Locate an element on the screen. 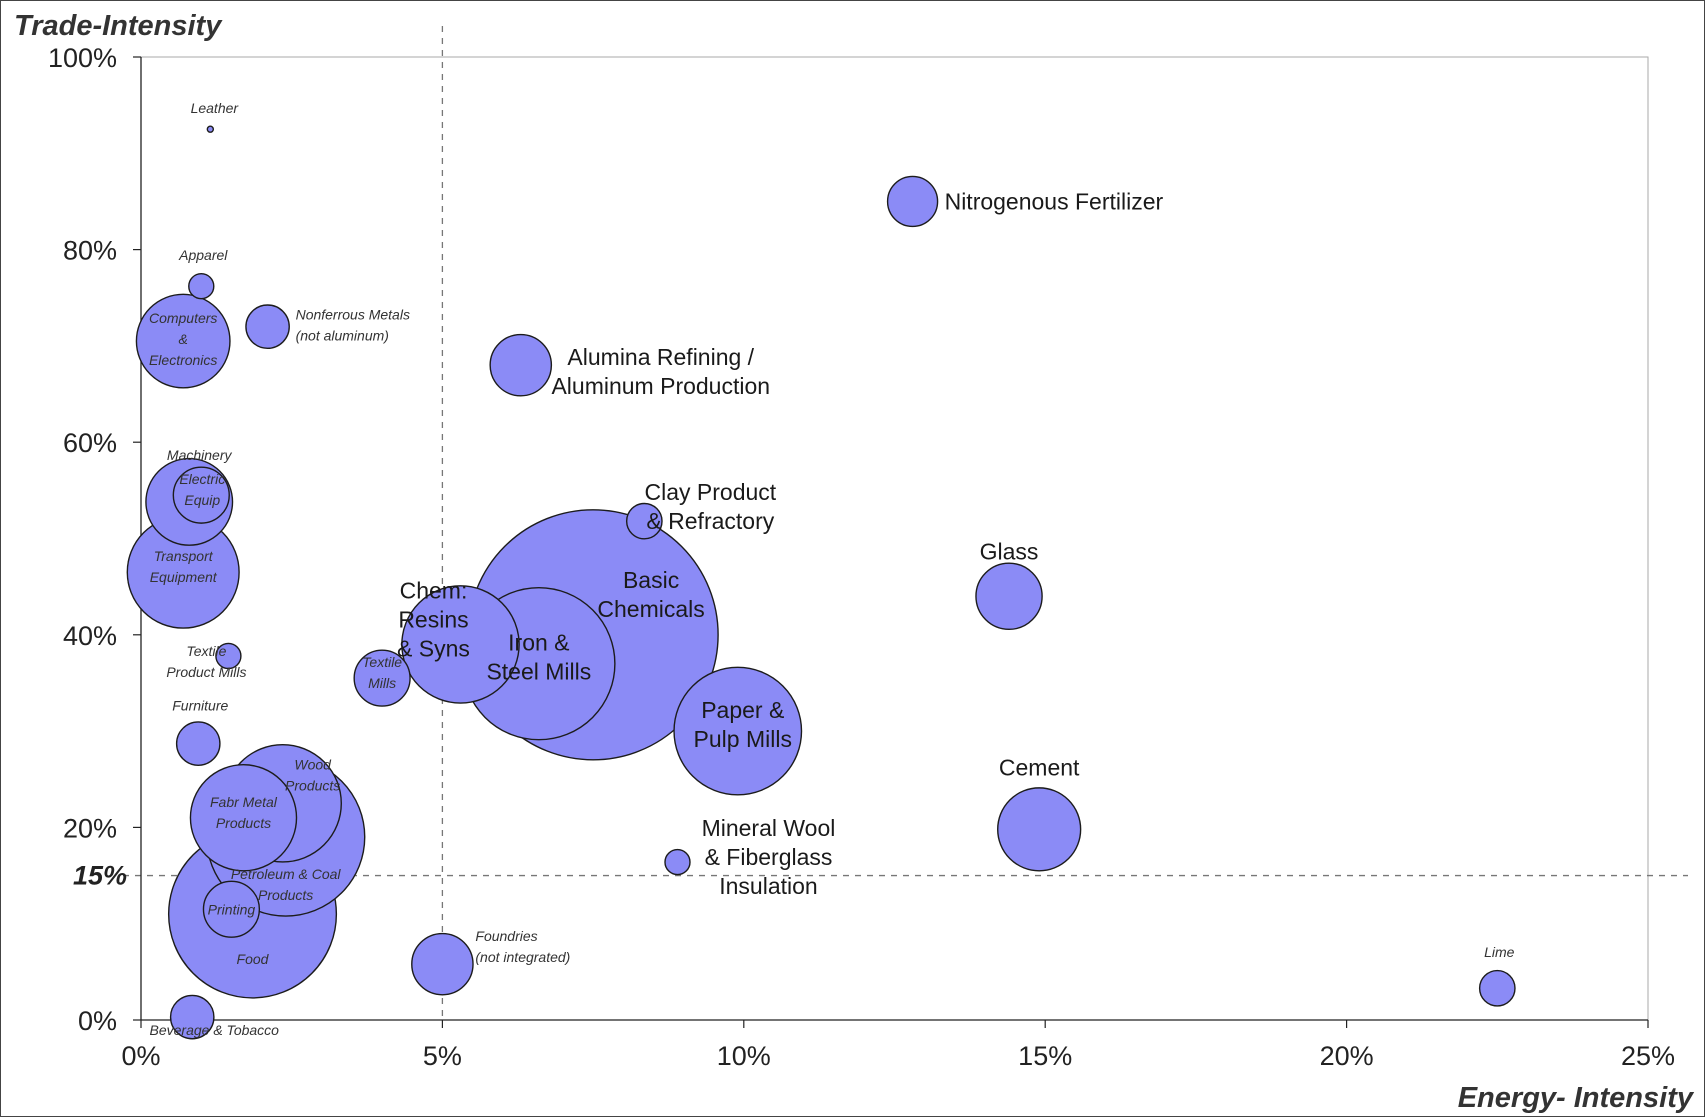 The image size is (1705, 1117). x-tick-label: 10% is located at coordinates (744, 1056).